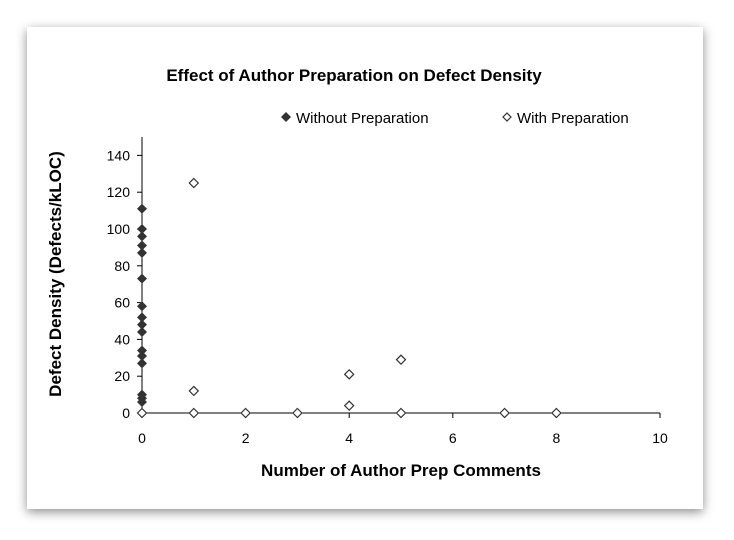  I want to click on x-axis-ticks: 0 2 4 6 8 10, so click(403, 429).